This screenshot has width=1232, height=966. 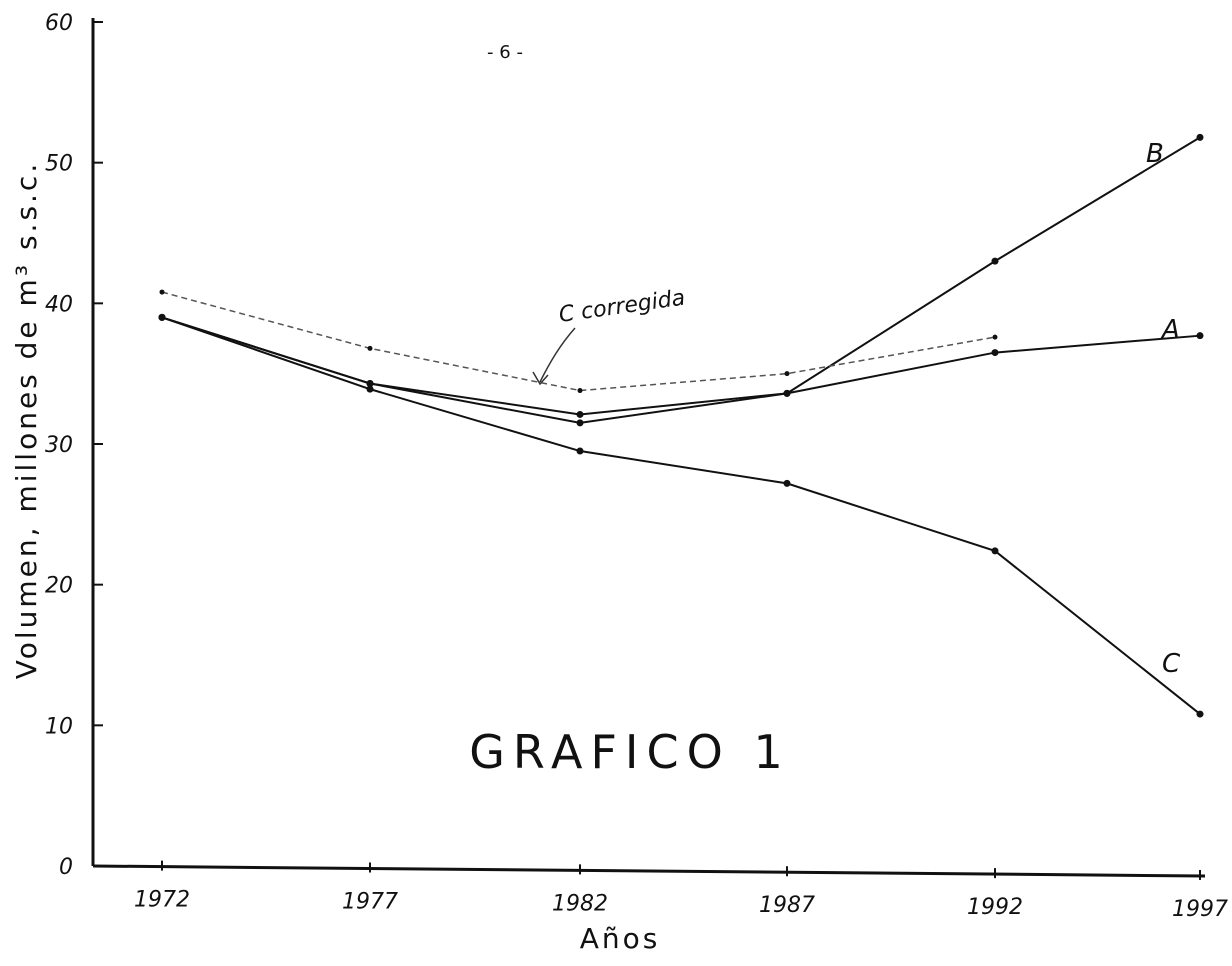 I want to click on y-tick-label: 20, so click(x=59, y=586).